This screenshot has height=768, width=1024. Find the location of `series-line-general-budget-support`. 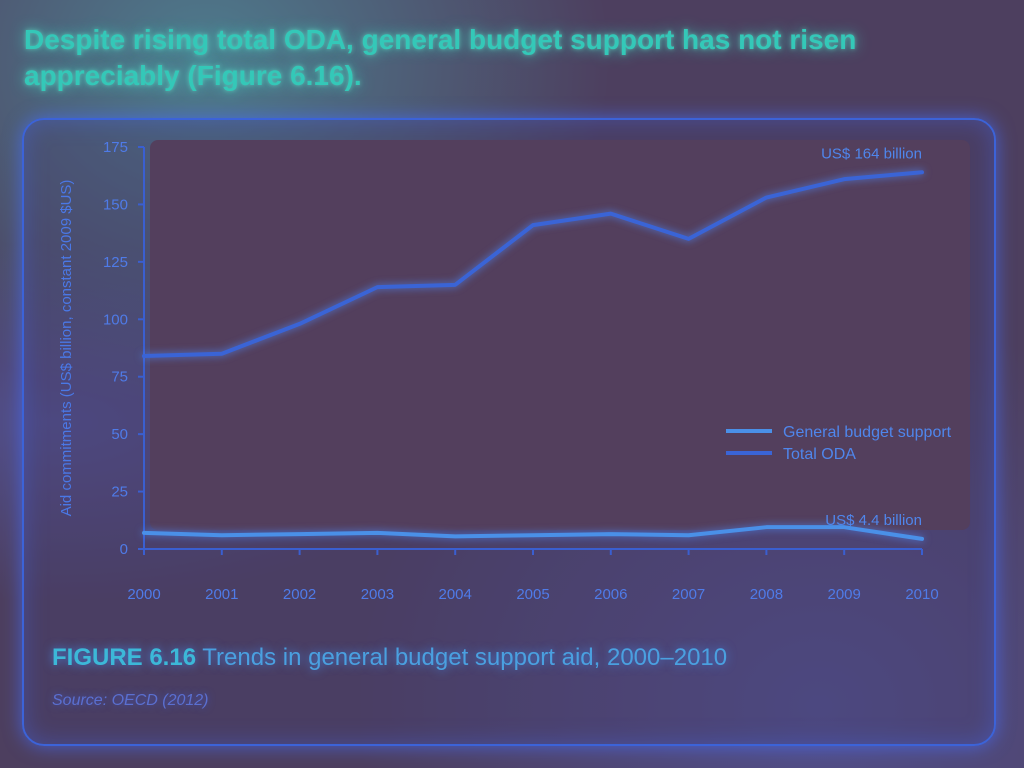

series-line-general-budget-support is located at coordinates (533, 533).